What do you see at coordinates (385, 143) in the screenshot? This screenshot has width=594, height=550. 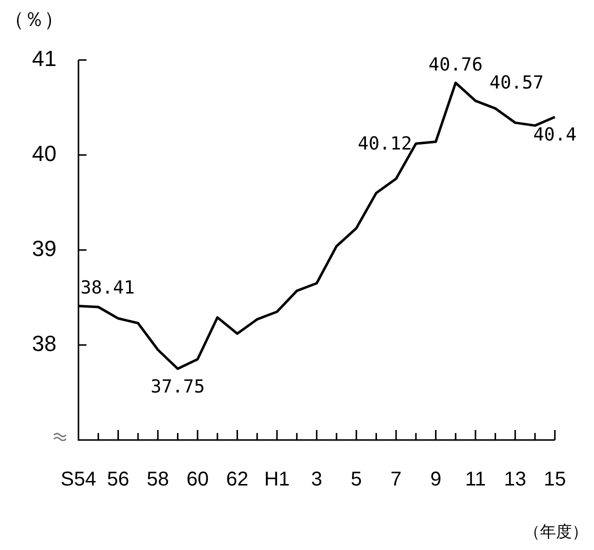 I see `data-label: 40.12` at bounding box center [385, 143].